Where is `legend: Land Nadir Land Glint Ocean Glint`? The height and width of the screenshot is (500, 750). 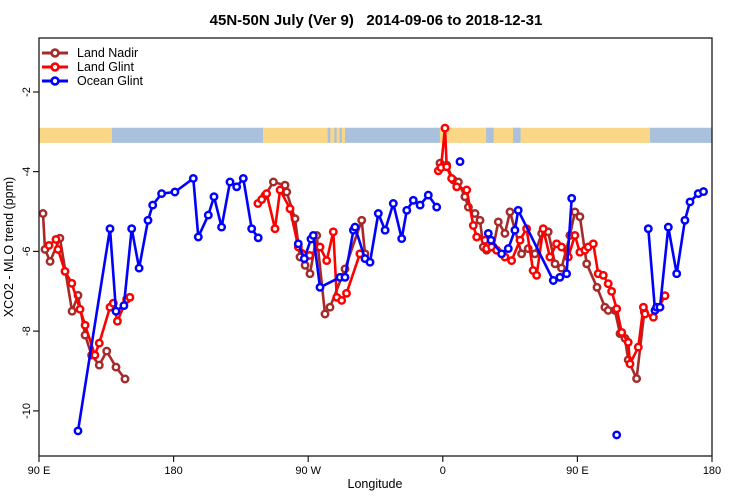
legend: Land Nadir Land Glint Ocean Glint is located at coordinates (93, 67).